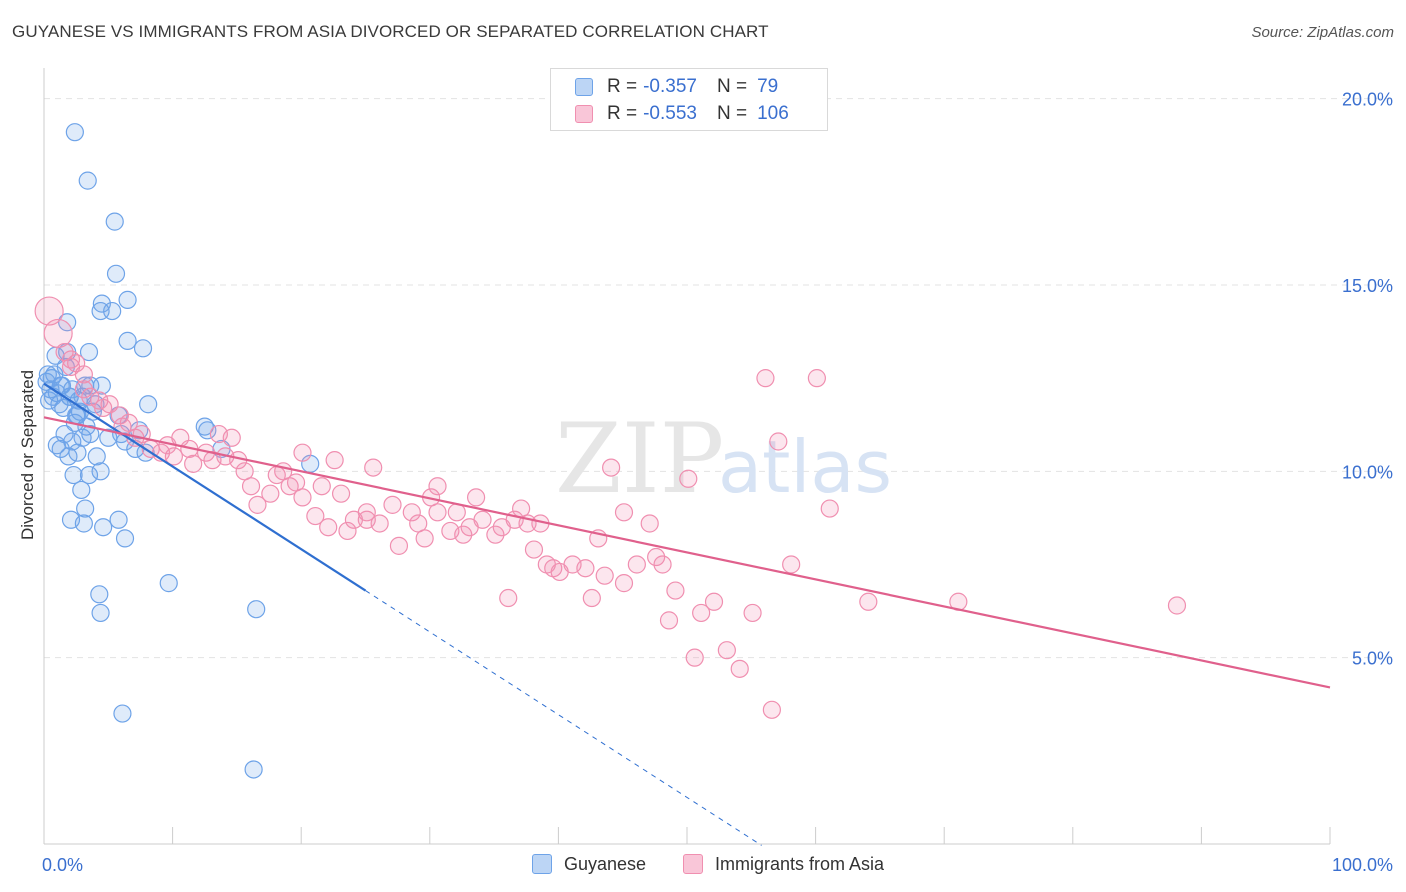 The width and height of the screenshot is (1406, 892). What do you see at coordinates (693, 864) in the screenshot?
I see `bottom-legend-swatch-asia` at bounding box center [693, 864].